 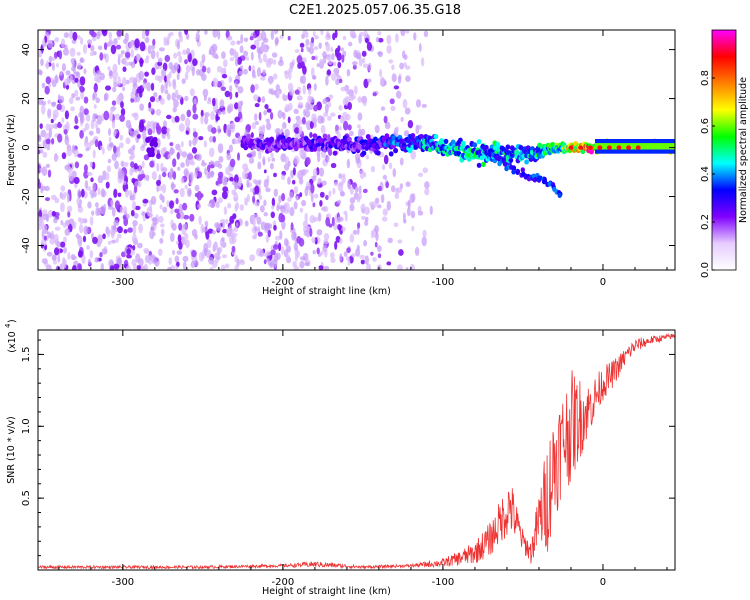 I want to click on y-multiplier: (x10 4), so click(x=11, y=335).